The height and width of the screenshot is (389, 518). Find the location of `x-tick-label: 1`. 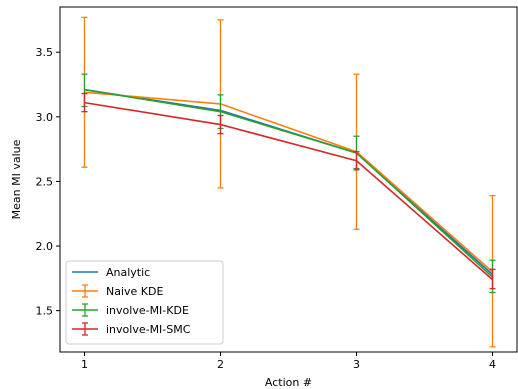

x-tick-label: 1 is located at coordinates (84, 364).